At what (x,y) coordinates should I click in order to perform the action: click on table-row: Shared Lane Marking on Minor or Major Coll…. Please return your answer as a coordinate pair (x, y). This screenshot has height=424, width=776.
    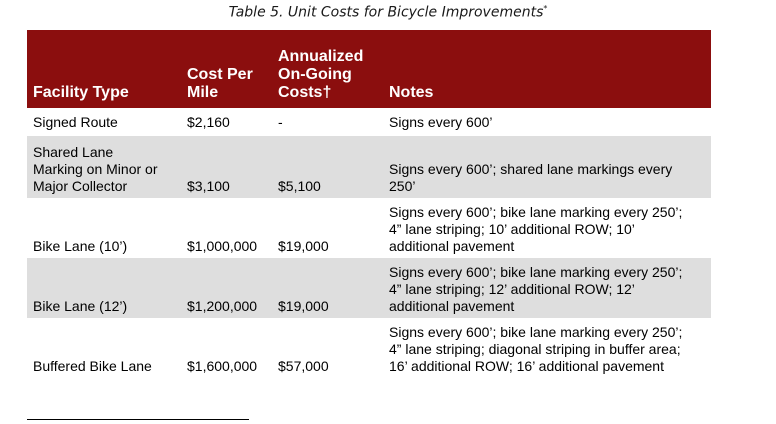
    Looking at the image, I should click on (369, 167).